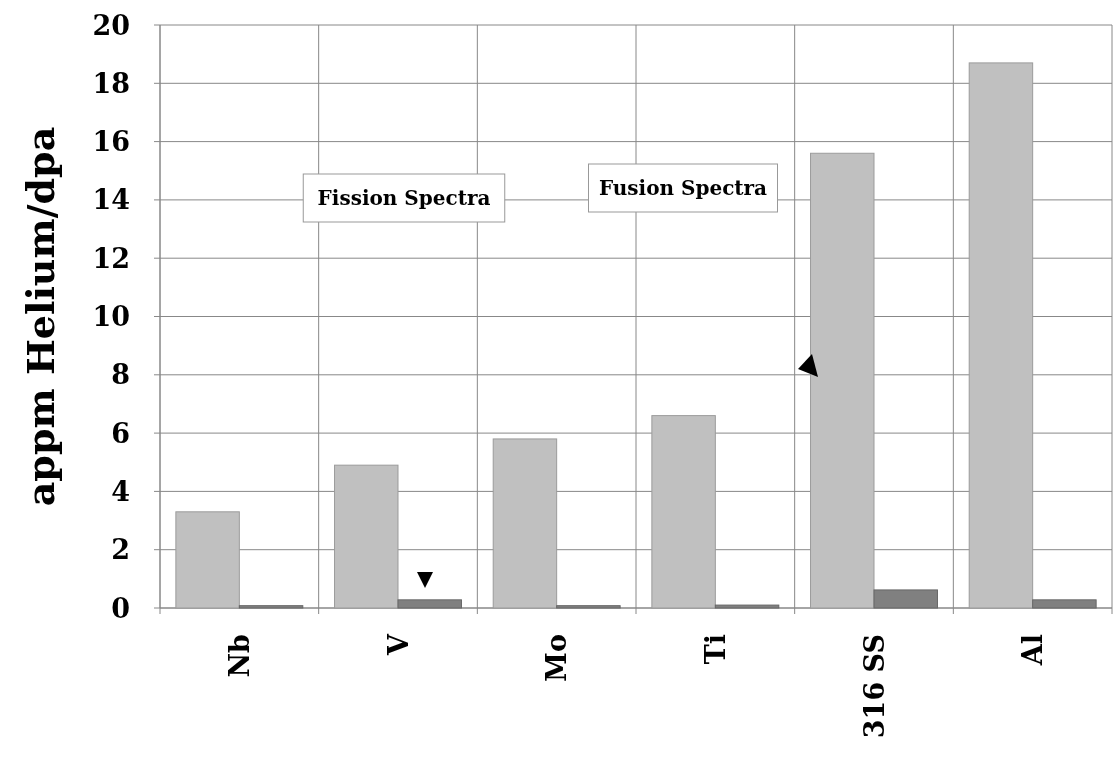 The height and width of the screenshot is (772, 1119). Describe the element at coordinates (111, 258) in the screenshot. I see `y-tick-label: 12` at that location.